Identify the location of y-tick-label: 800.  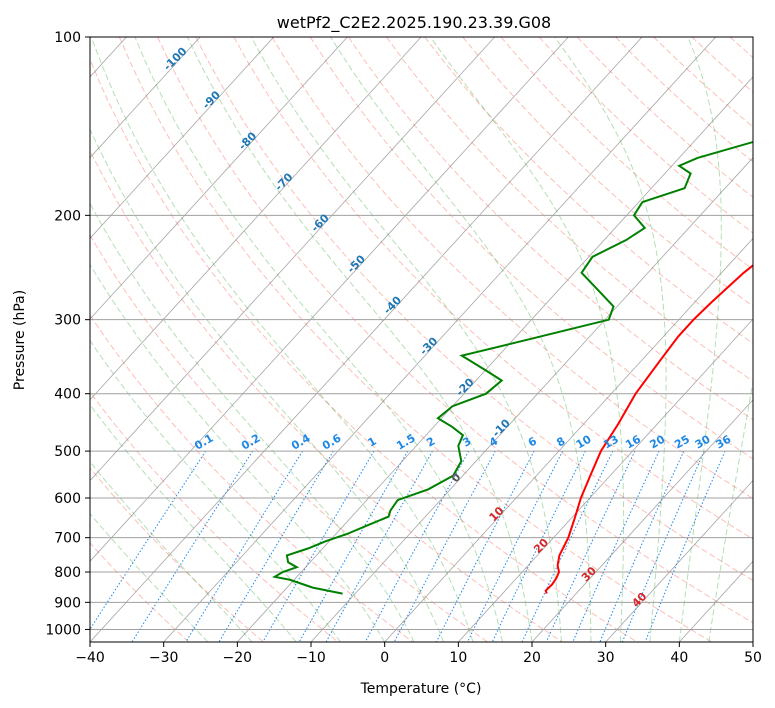
(67, 573).